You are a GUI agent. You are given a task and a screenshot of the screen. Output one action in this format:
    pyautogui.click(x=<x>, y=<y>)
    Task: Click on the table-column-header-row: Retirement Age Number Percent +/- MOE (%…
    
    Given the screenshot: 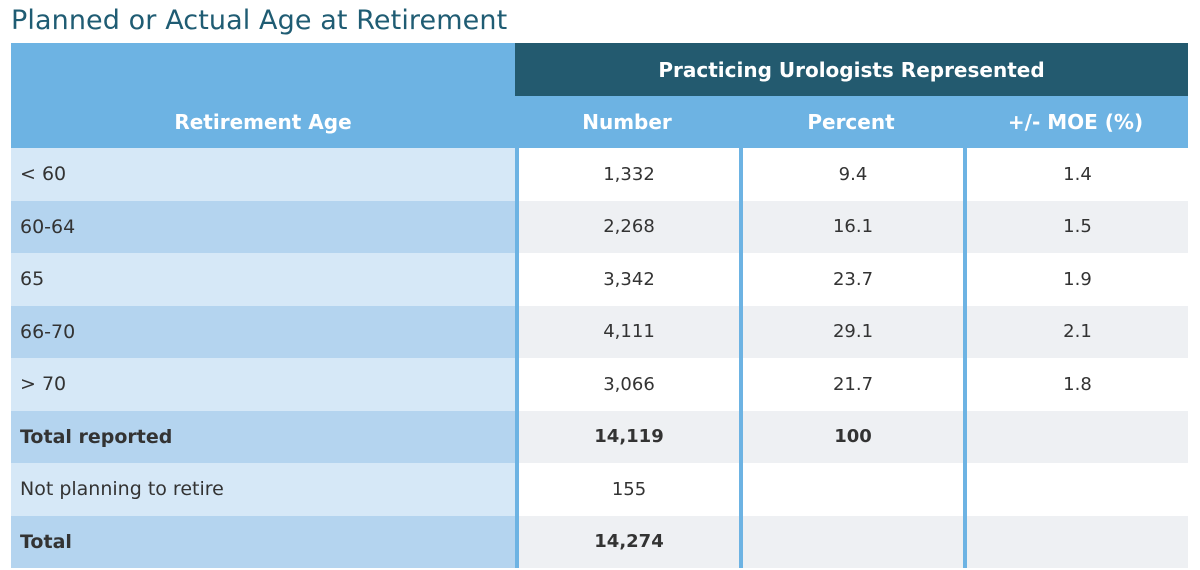 What is the action you would take?
    pyautogui.click(x=599, y=122)
    